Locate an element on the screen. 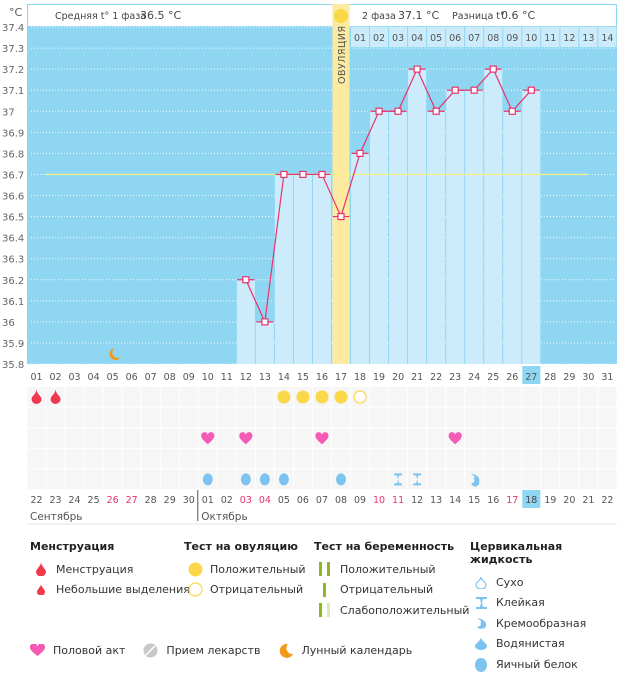 This screenshot has height=675, width=626. legend-item: Лунный календарь is located at coordinates (357, 650).